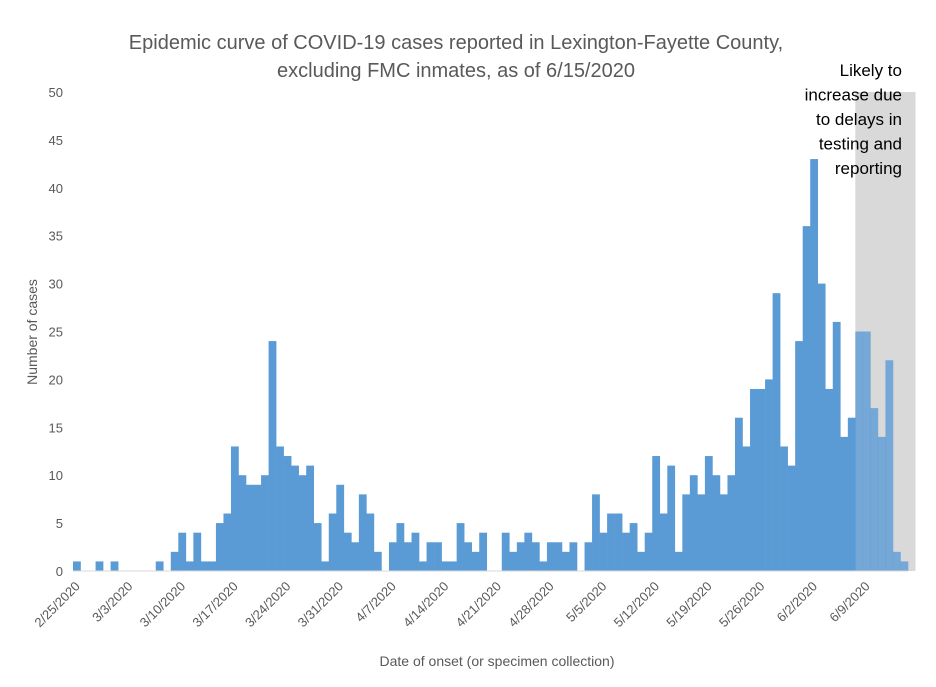 Image resolution: width=936 pixels, height=687 pixels. Describe the element at coordinates (321, 605) in the screenshot. I see `x-tick-label: 3/31/2020` at that location.